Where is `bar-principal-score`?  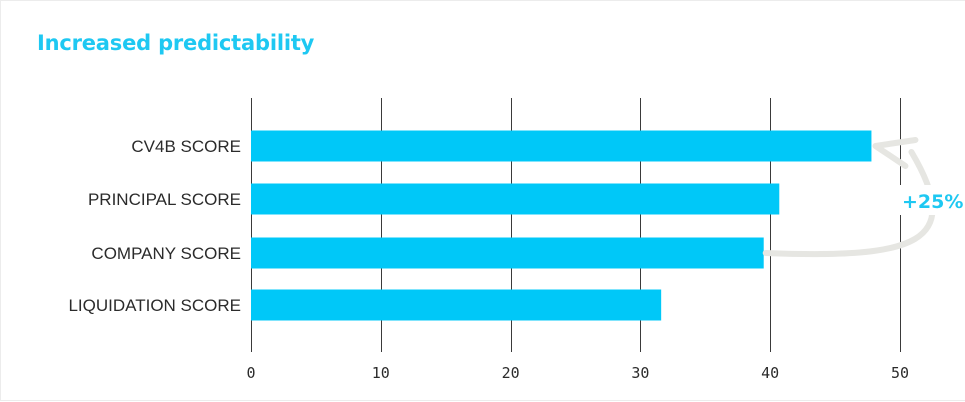 bar-principal-score is located at coordinates (515, 199).